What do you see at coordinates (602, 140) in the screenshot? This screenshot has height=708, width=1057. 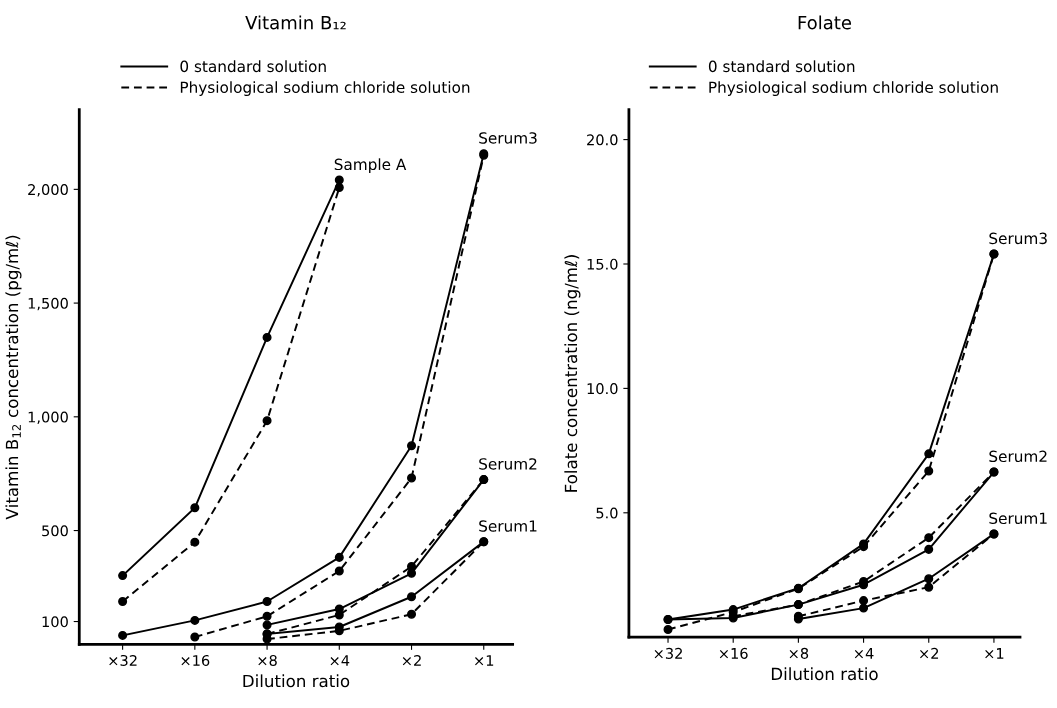 I see `y-tick-label: 20.0` at bounding box center [602, 140].